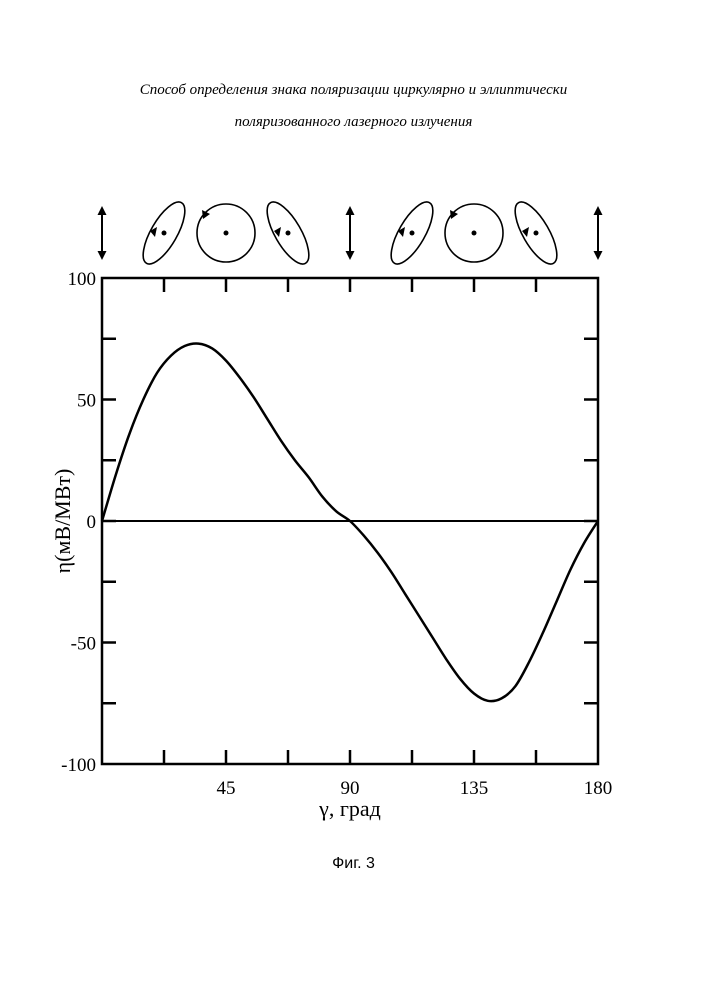 The height and width of the screenshot is (1000, 707). What do you see at coordinates (353, 864) in the screenshot?
I see `figure-caption: Фиг. 3` at bounding box center [353, 864].